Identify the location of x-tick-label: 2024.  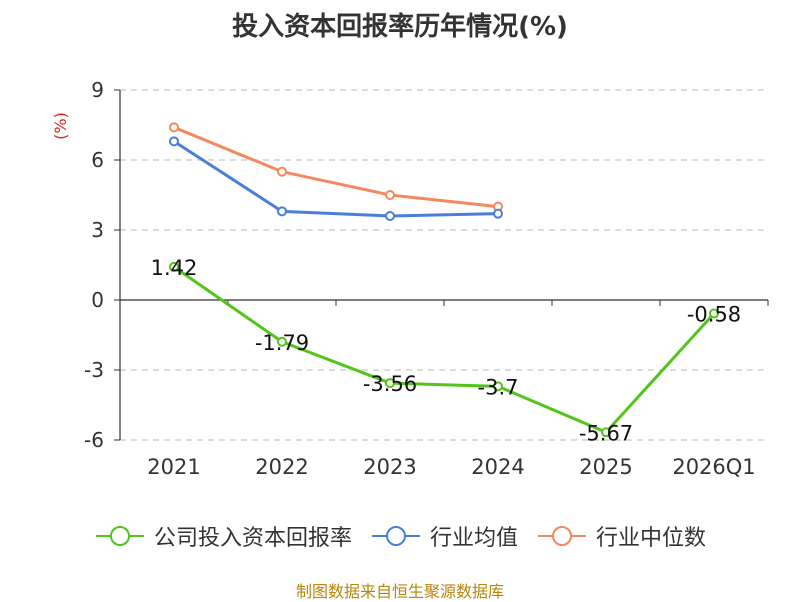
(497, 467).